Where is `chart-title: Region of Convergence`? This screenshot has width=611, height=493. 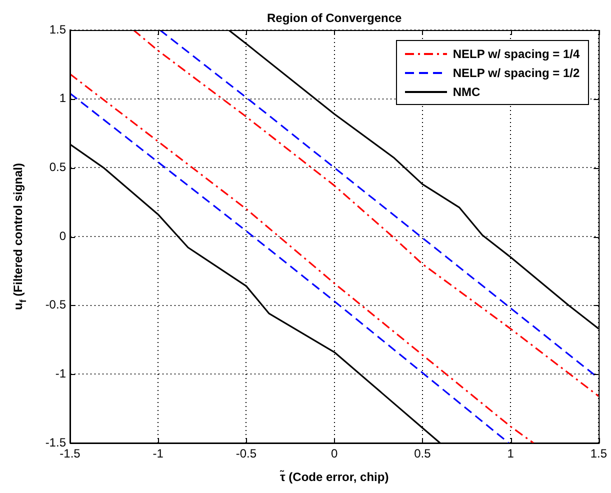 chart-title: Region of Convergence is located at coordinates (334, 18).